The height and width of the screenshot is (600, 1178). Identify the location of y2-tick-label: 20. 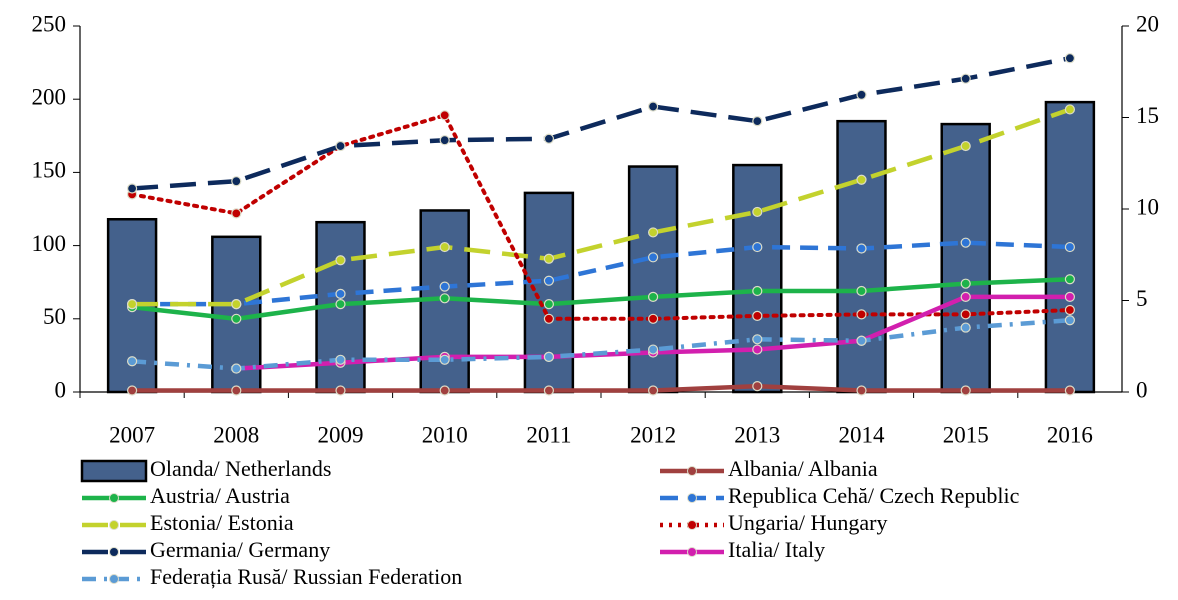
(1147, 23).